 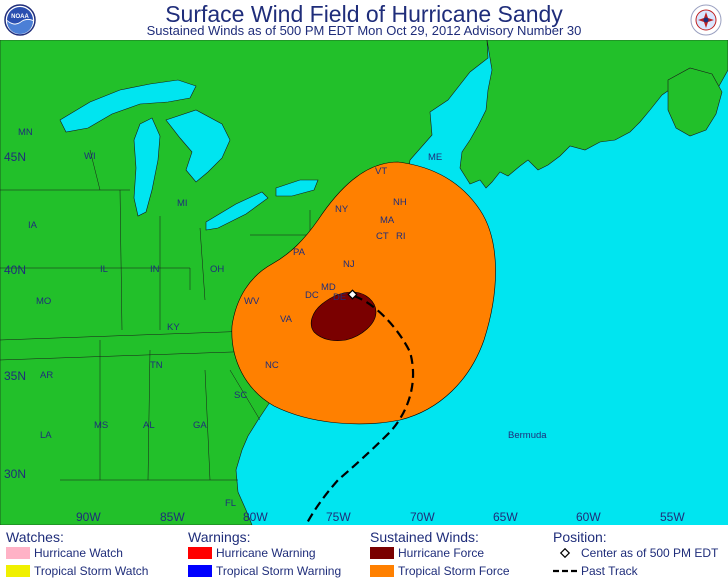 I want to click on state-label: MO, so click(x=43, y=301).